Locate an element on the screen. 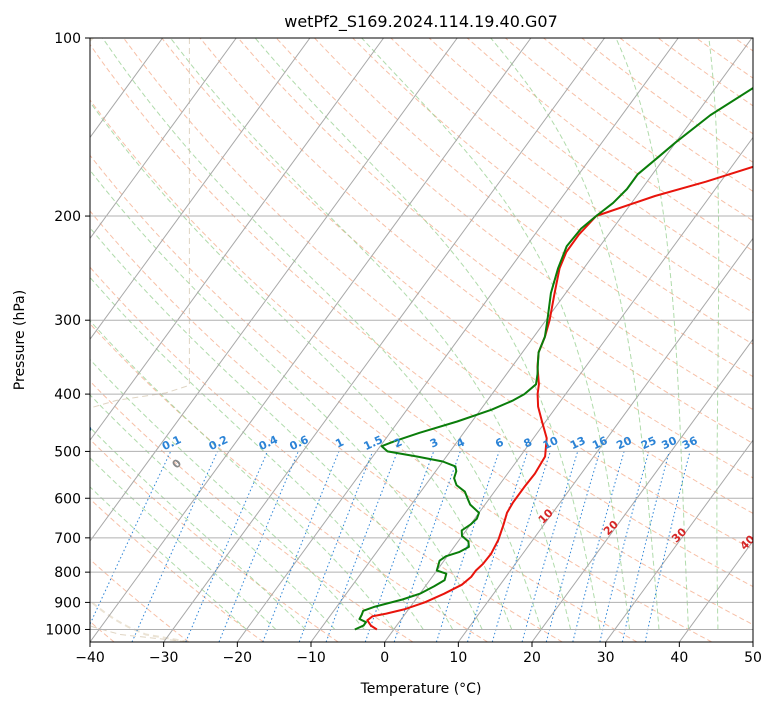 Image resolution: width=775 pixels, height=708 pixels. y-axis-label: Pressure (hPa) is located at coordinates (20, 340).